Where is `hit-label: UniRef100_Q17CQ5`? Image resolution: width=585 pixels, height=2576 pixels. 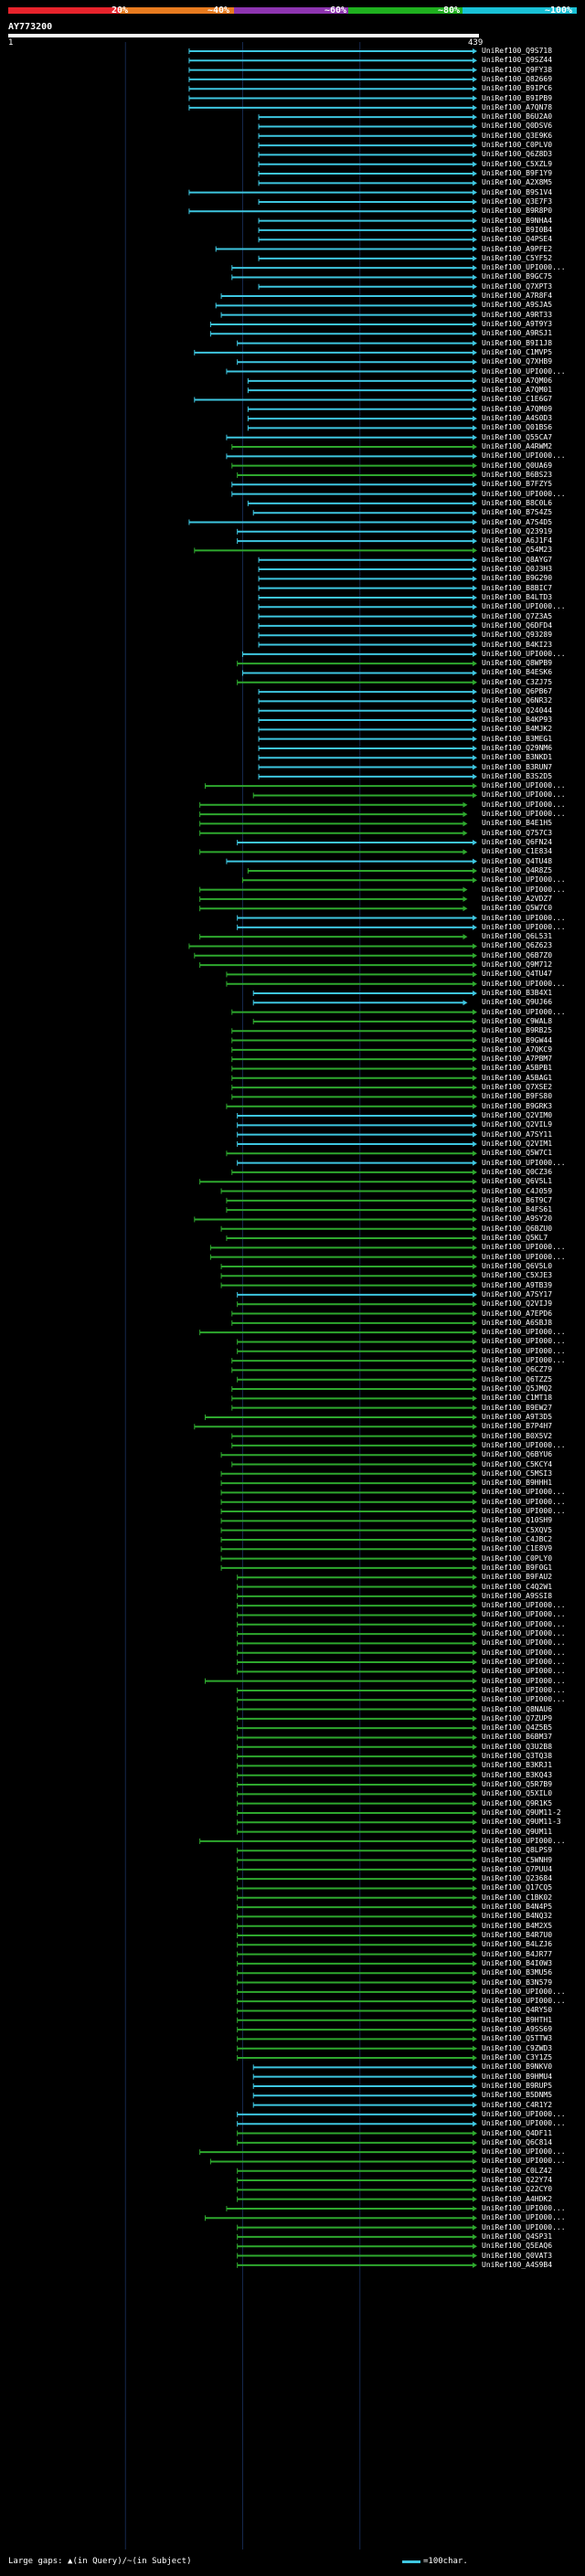 hit-label: UniRef100_Q17CQ5 is located at coordinates (517, 1887).